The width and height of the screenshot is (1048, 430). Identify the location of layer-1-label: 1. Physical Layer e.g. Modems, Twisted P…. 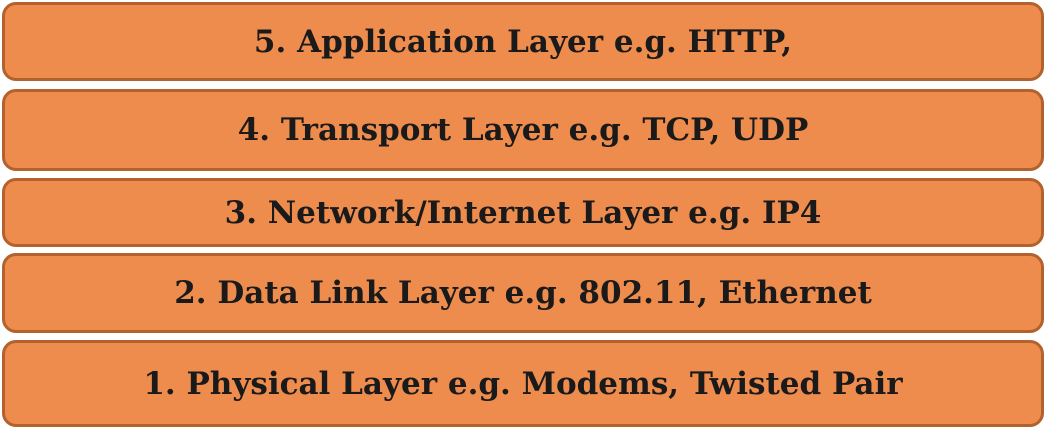
(523, 383).